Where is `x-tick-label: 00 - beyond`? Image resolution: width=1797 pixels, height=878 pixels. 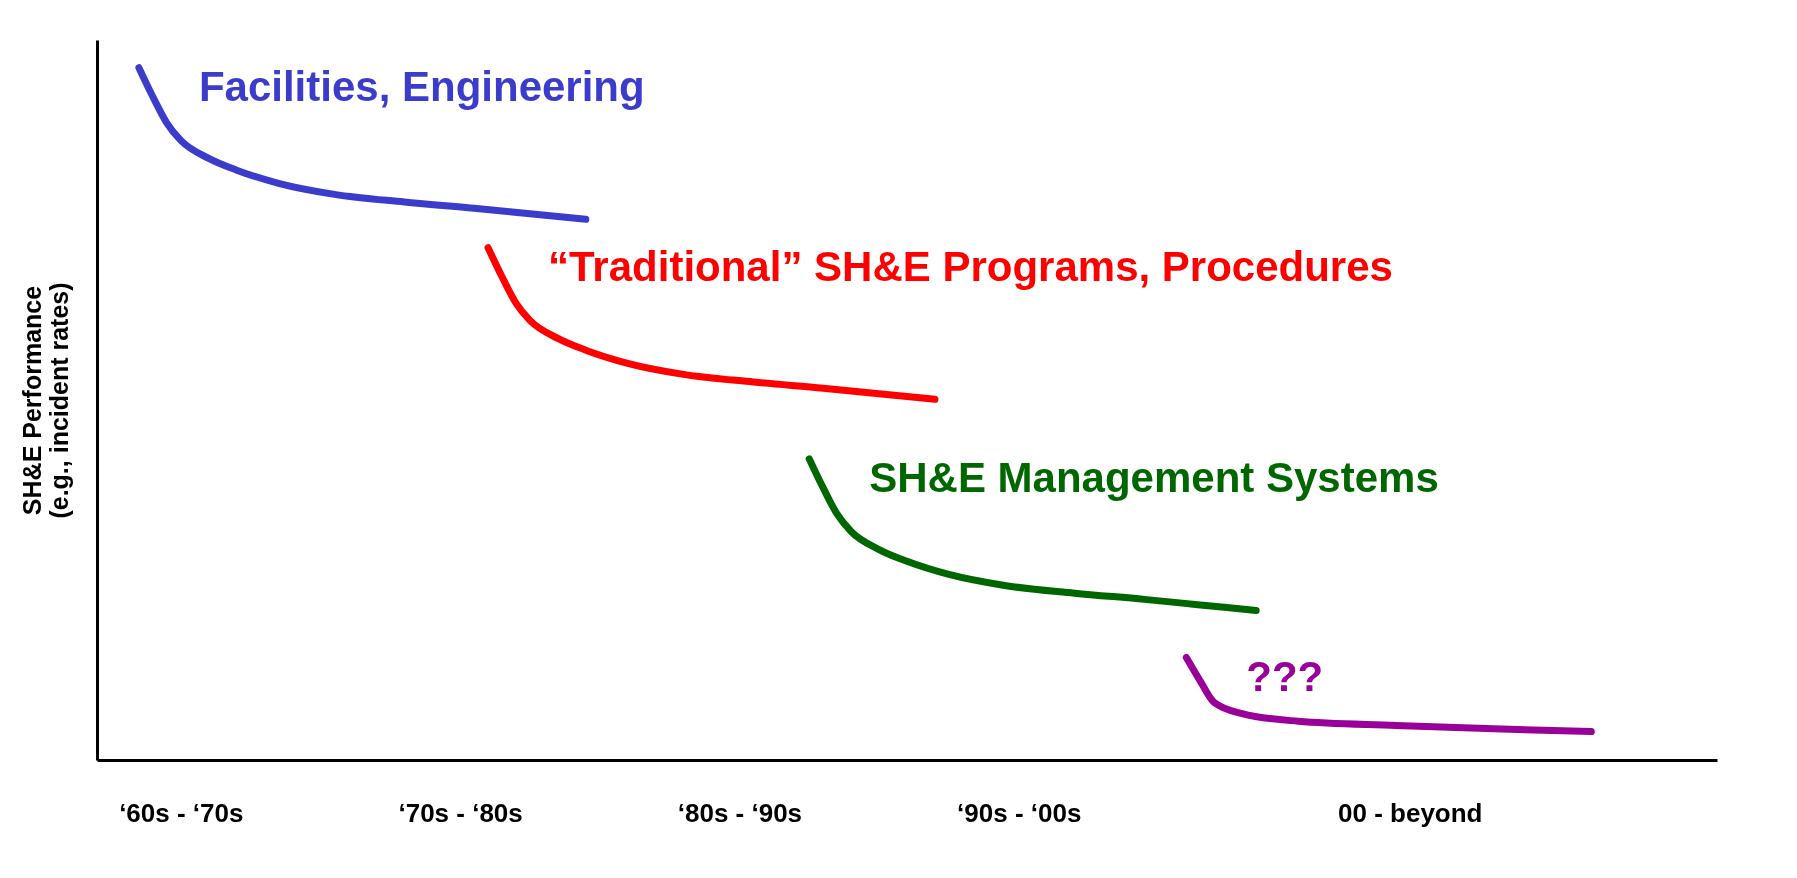
x-tick-label: 00 - beyond is located at coordinates (1410, 812).